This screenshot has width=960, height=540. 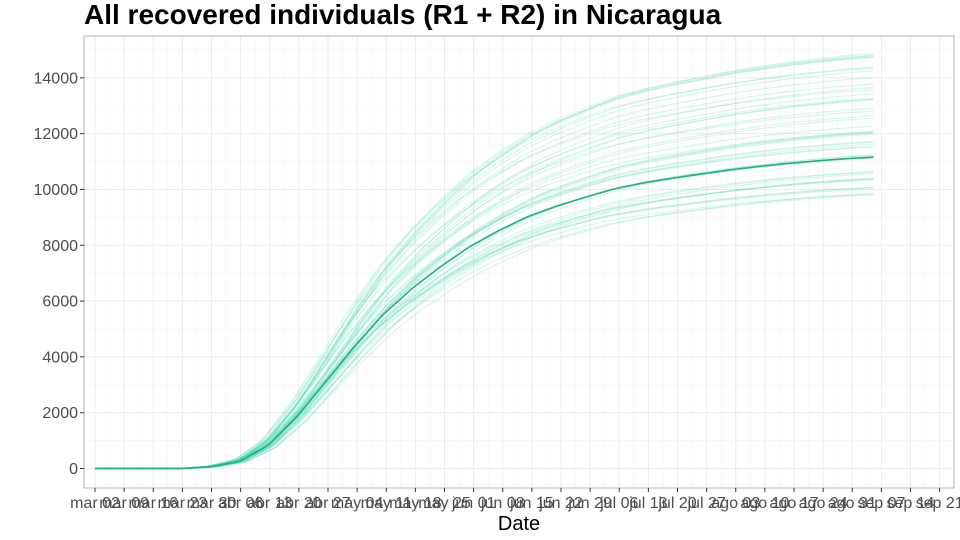 What do you see at coordinates (794, 503) in the screenshot?
I see `x-tick-label: ago 17` at bounding box center [794, 503].